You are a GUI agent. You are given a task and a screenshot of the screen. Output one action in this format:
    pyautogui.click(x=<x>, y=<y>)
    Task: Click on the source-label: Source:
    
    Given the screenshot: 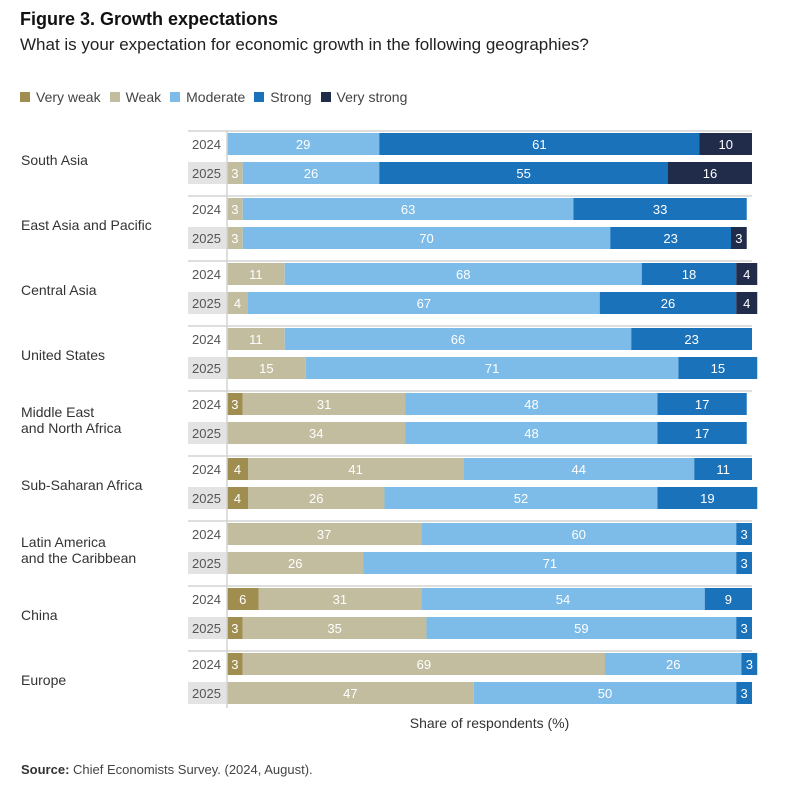 What is the action you would take?
    pyautogui.click(x=45, y=769)
    